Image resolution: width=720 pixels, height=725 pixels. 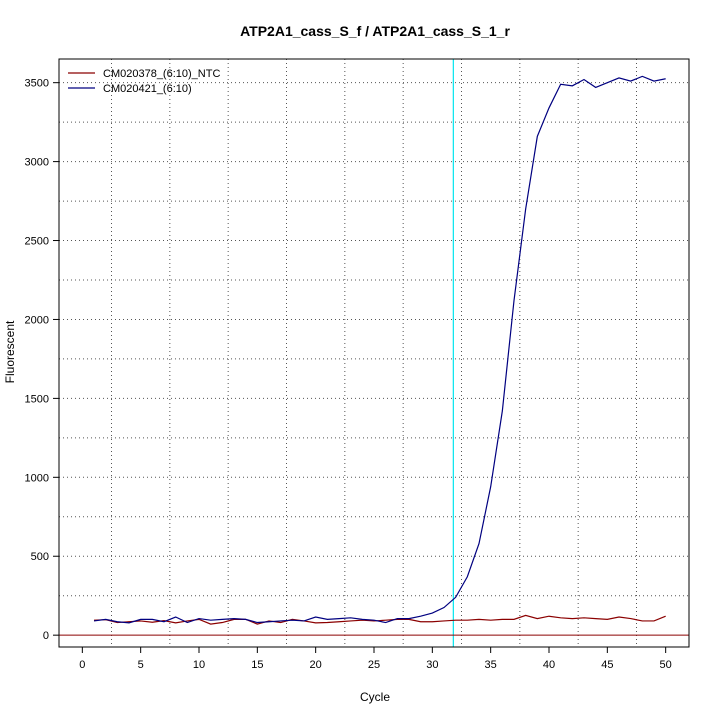 What do you see at coordinates (199, 665) in the screenshot?
I see `x-tick-label: 10` at bounding box center [199, 665].